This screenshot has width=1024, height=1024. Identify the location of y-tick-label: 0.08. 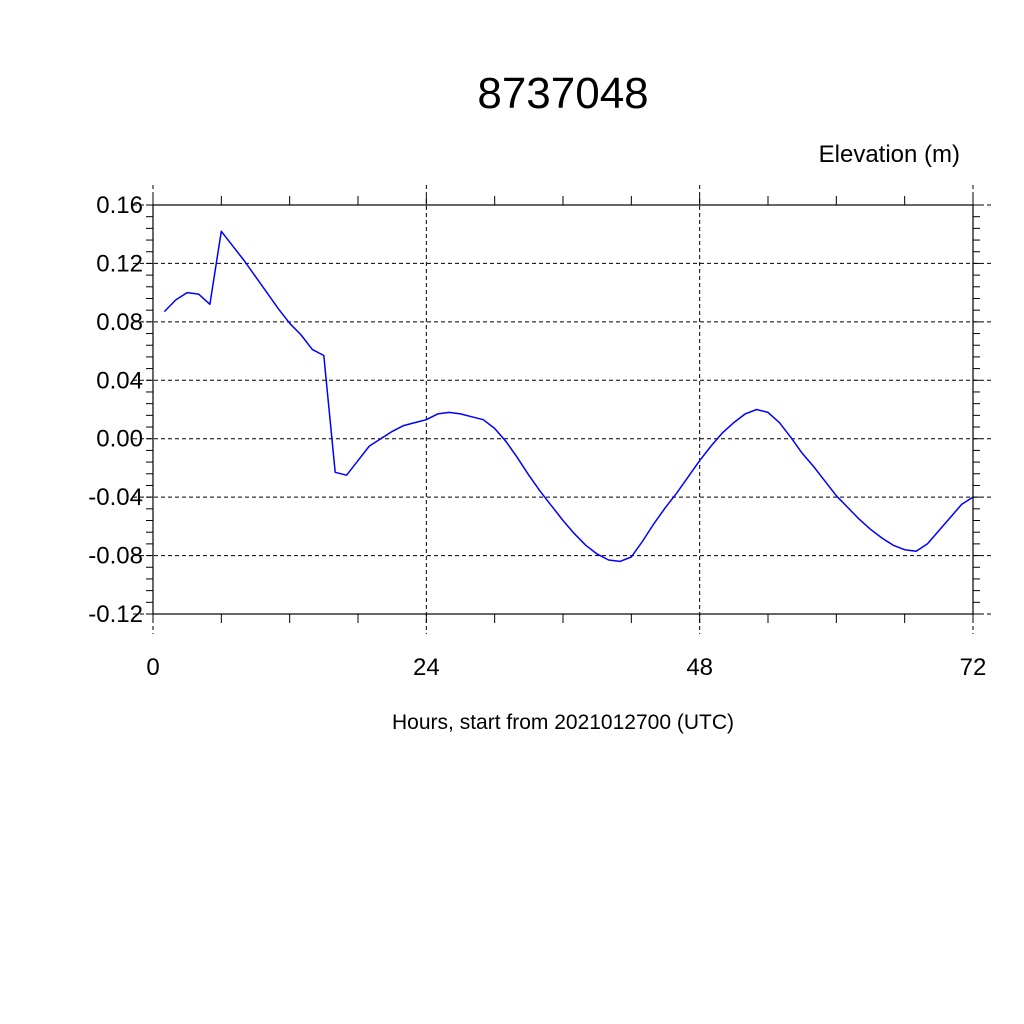
(119, 322).